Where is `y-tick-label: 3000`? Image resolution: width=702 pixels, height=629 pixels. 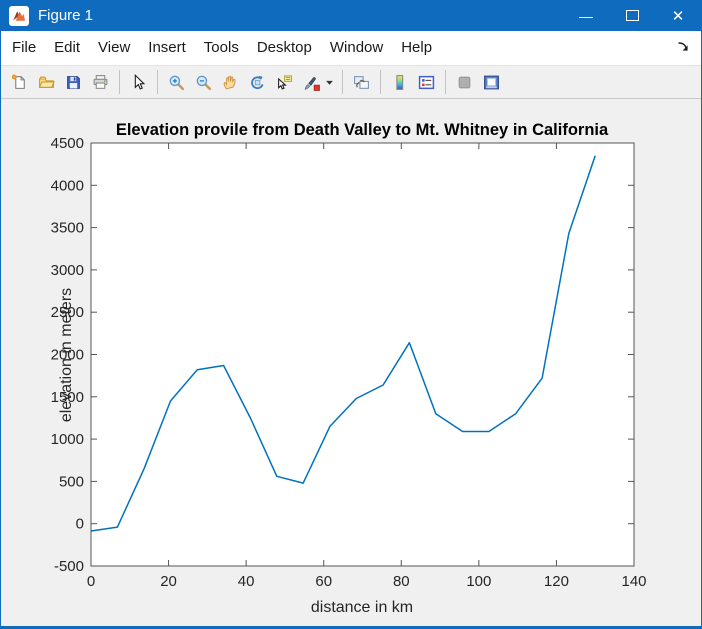 y-tick-label: 3000 is located at coordinates (67, 270).